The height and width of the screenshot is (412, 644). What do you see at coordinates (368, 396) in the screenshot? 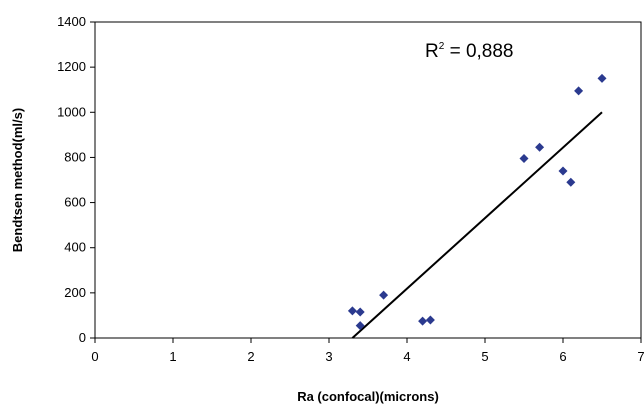
I see `x-axis-title: Ra (confocal)(microns)` at bounding box center [368, 396].